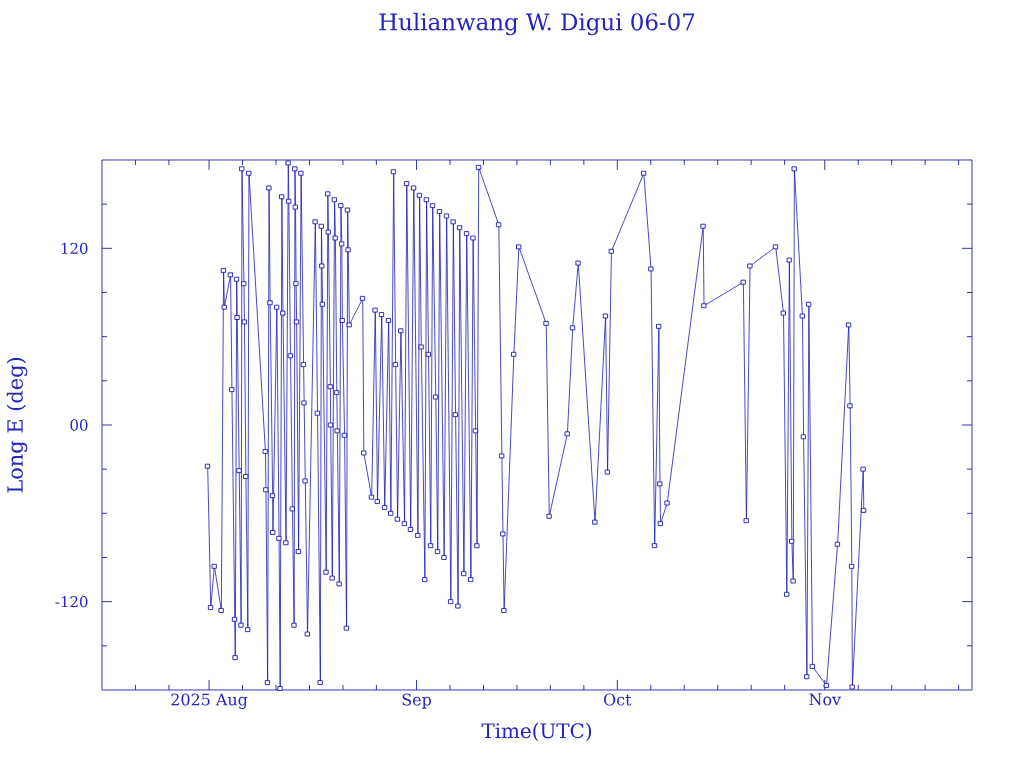  I want to click on chart-title: Hulianwang W. Digui 06-07, so click(537, 24).